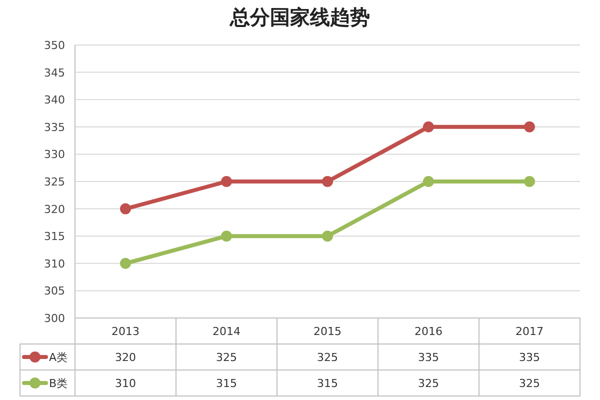 The width and height of the screenshot is (600, 400). Describe the element at coordinates (54, 318) in the screenshot. I see `y-tick-label: 300` at that location.